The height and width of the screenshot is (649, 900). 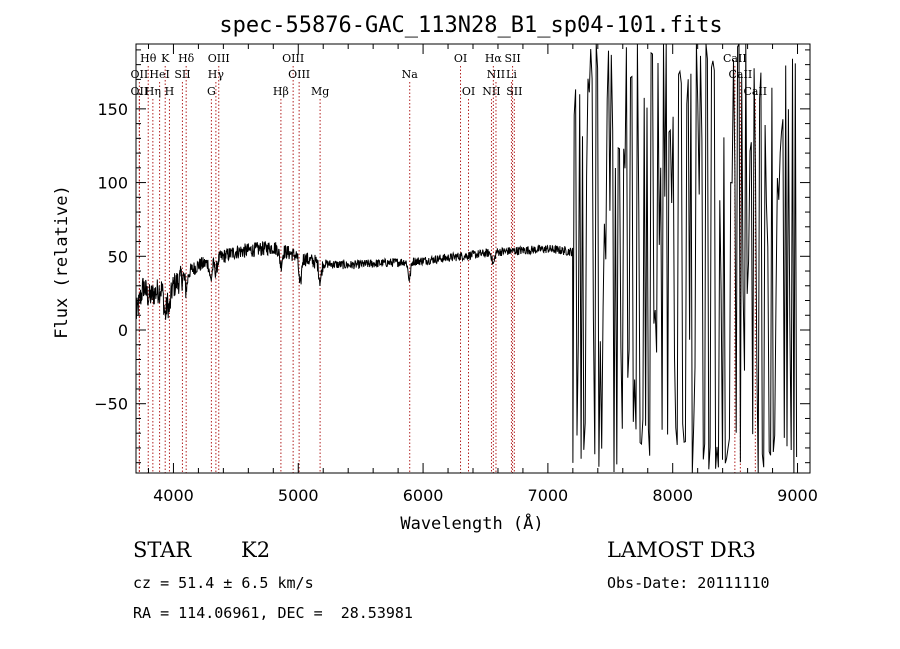 What do you see at coordinates (320, 91) in the screenshot?
I see `spectral-line-label: Mg` at bounding box center [320, 91].